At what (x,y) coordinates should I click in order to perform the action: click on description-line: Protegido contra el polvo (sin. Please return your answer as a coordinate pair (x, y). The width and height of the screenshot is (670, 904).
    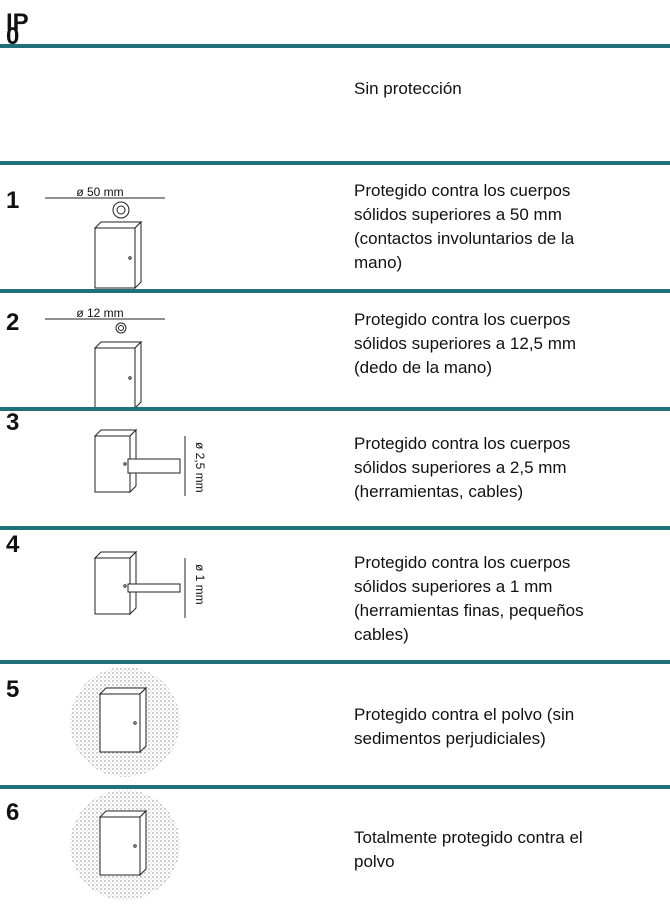
    Looking at the image, I should click on (464, 714).